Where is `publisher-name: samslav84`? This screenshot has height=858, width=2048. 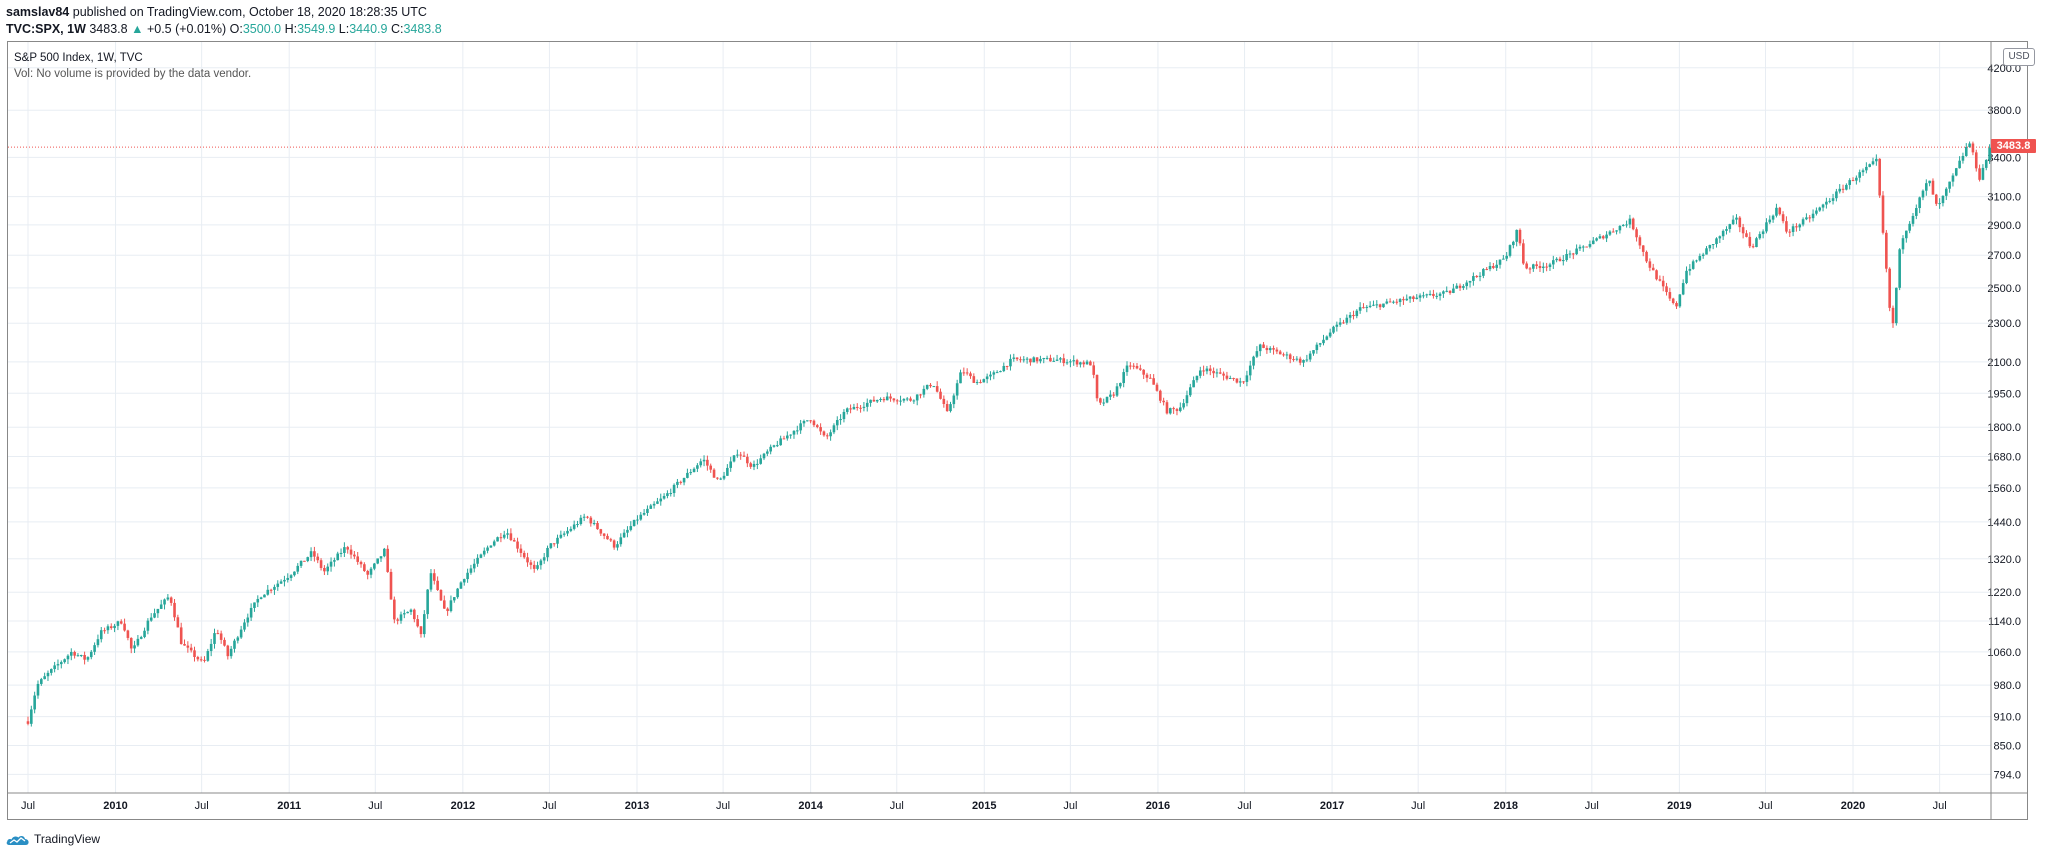 publisher-name: samslav84 is located at coordinates (38, 12).